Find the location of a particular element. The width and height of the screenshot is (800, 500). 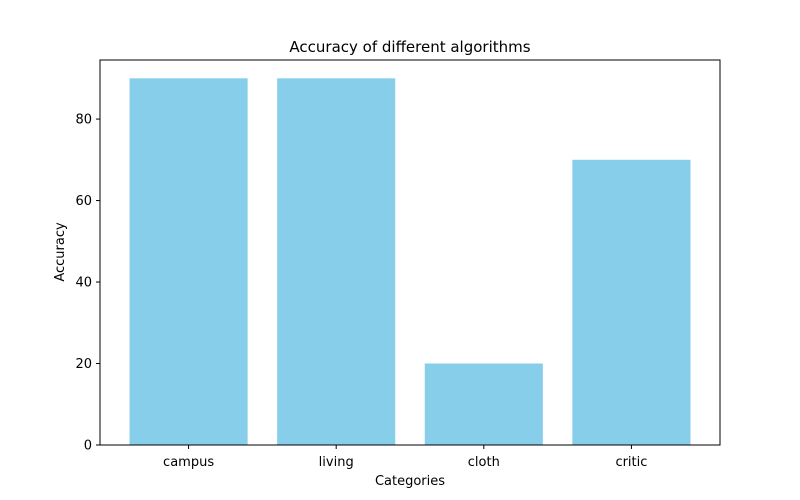

bar-campus is located at coordinates (188, 261).